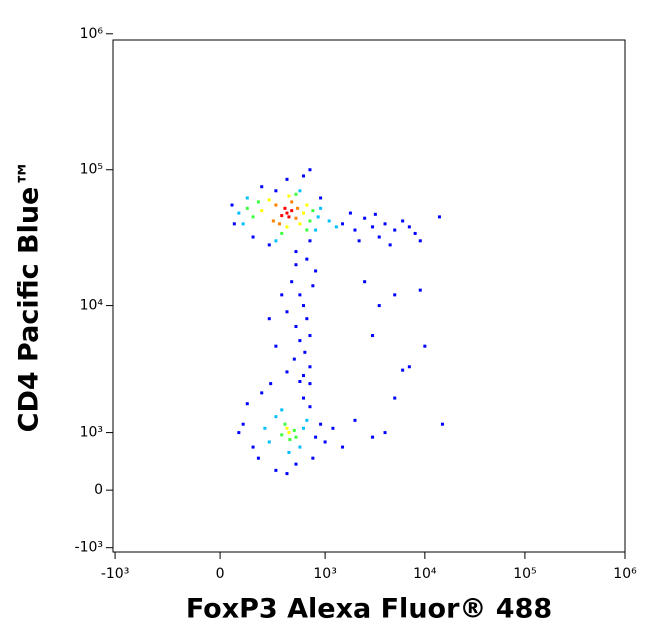 The height and width of the screenshot is (641, 646). Describe the element at coordinates (91, 433) in the screenshot. I see `y-tick-label: 10³` at that location.